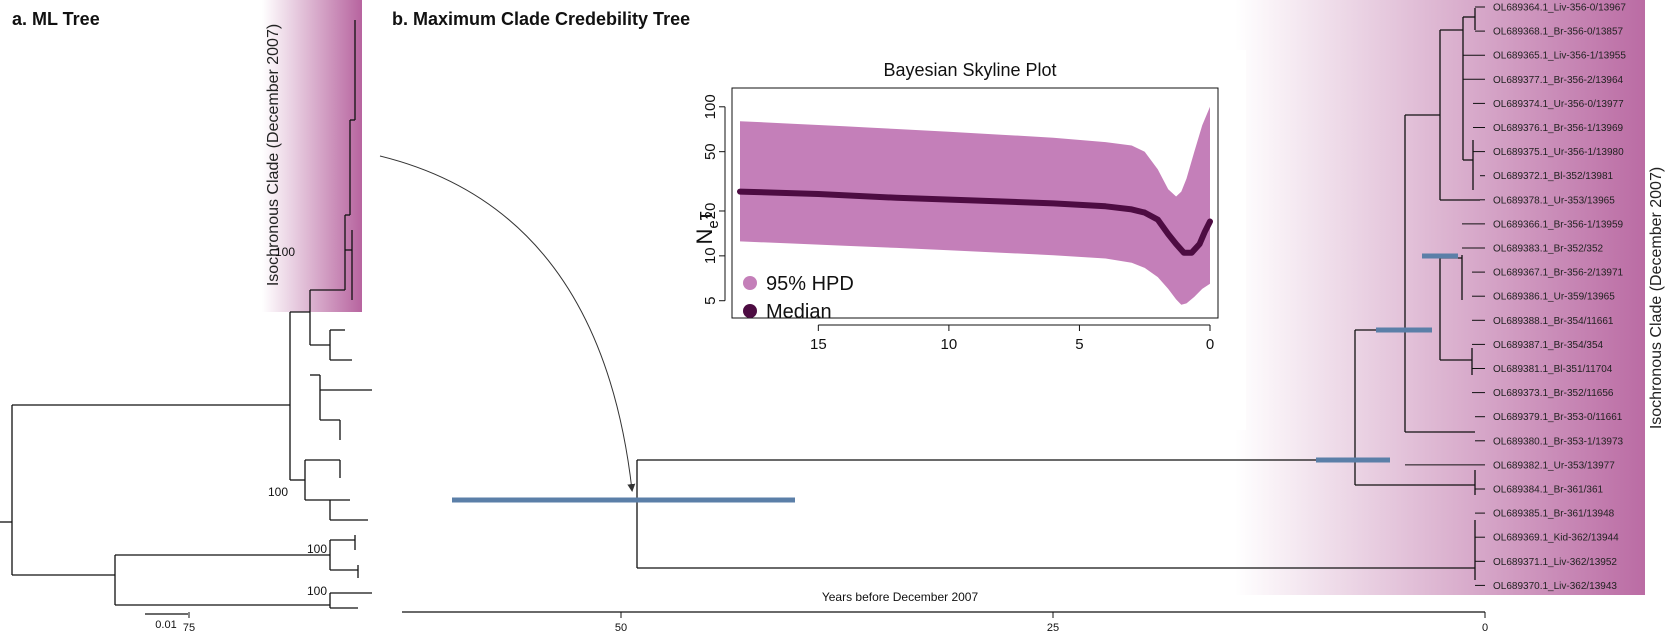 The image size is (1670, 638). Describe the element at coordinates (975, 222) in the screenshot. I see `median-line` at that location.